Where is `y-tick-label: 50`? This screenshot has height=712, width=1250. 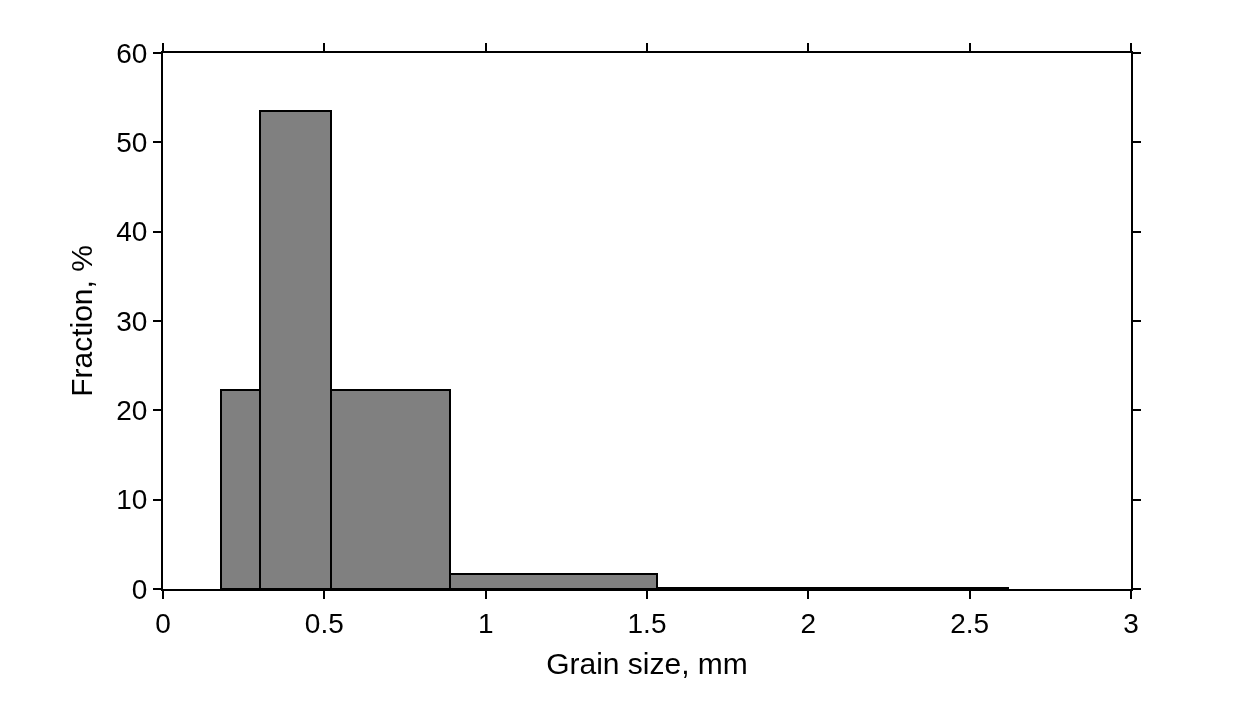 y-tick-label: 50 is located at coordinates (132, 143).